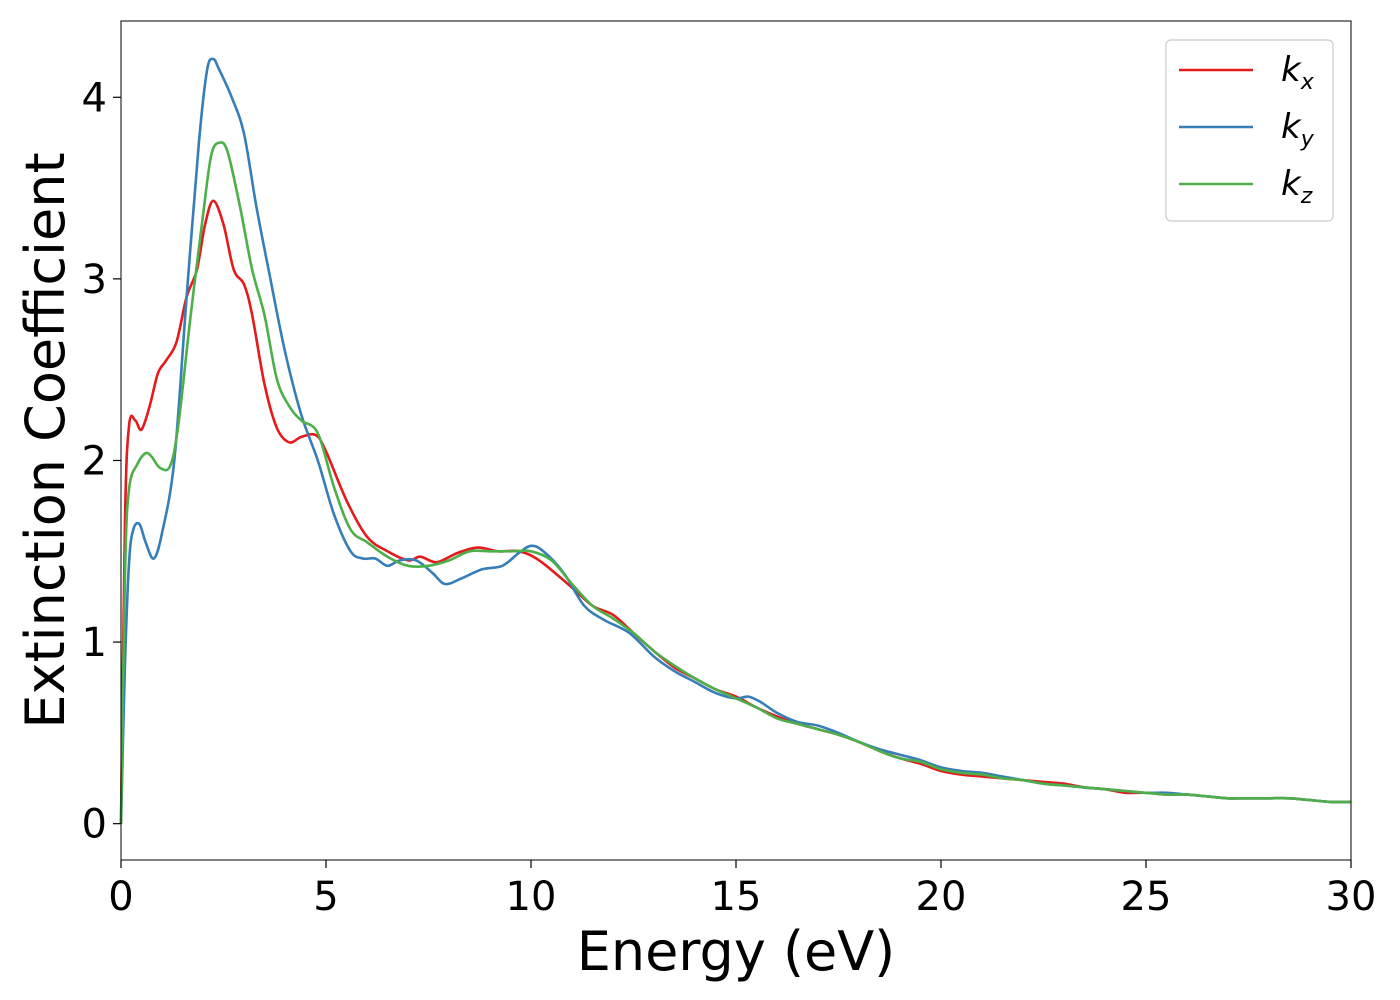 The width and height of the screenshot is (1400, 1000). Describe the element at coordinates (531, 897) in the screenshot. I see `x-tick-label: 10` at that location.